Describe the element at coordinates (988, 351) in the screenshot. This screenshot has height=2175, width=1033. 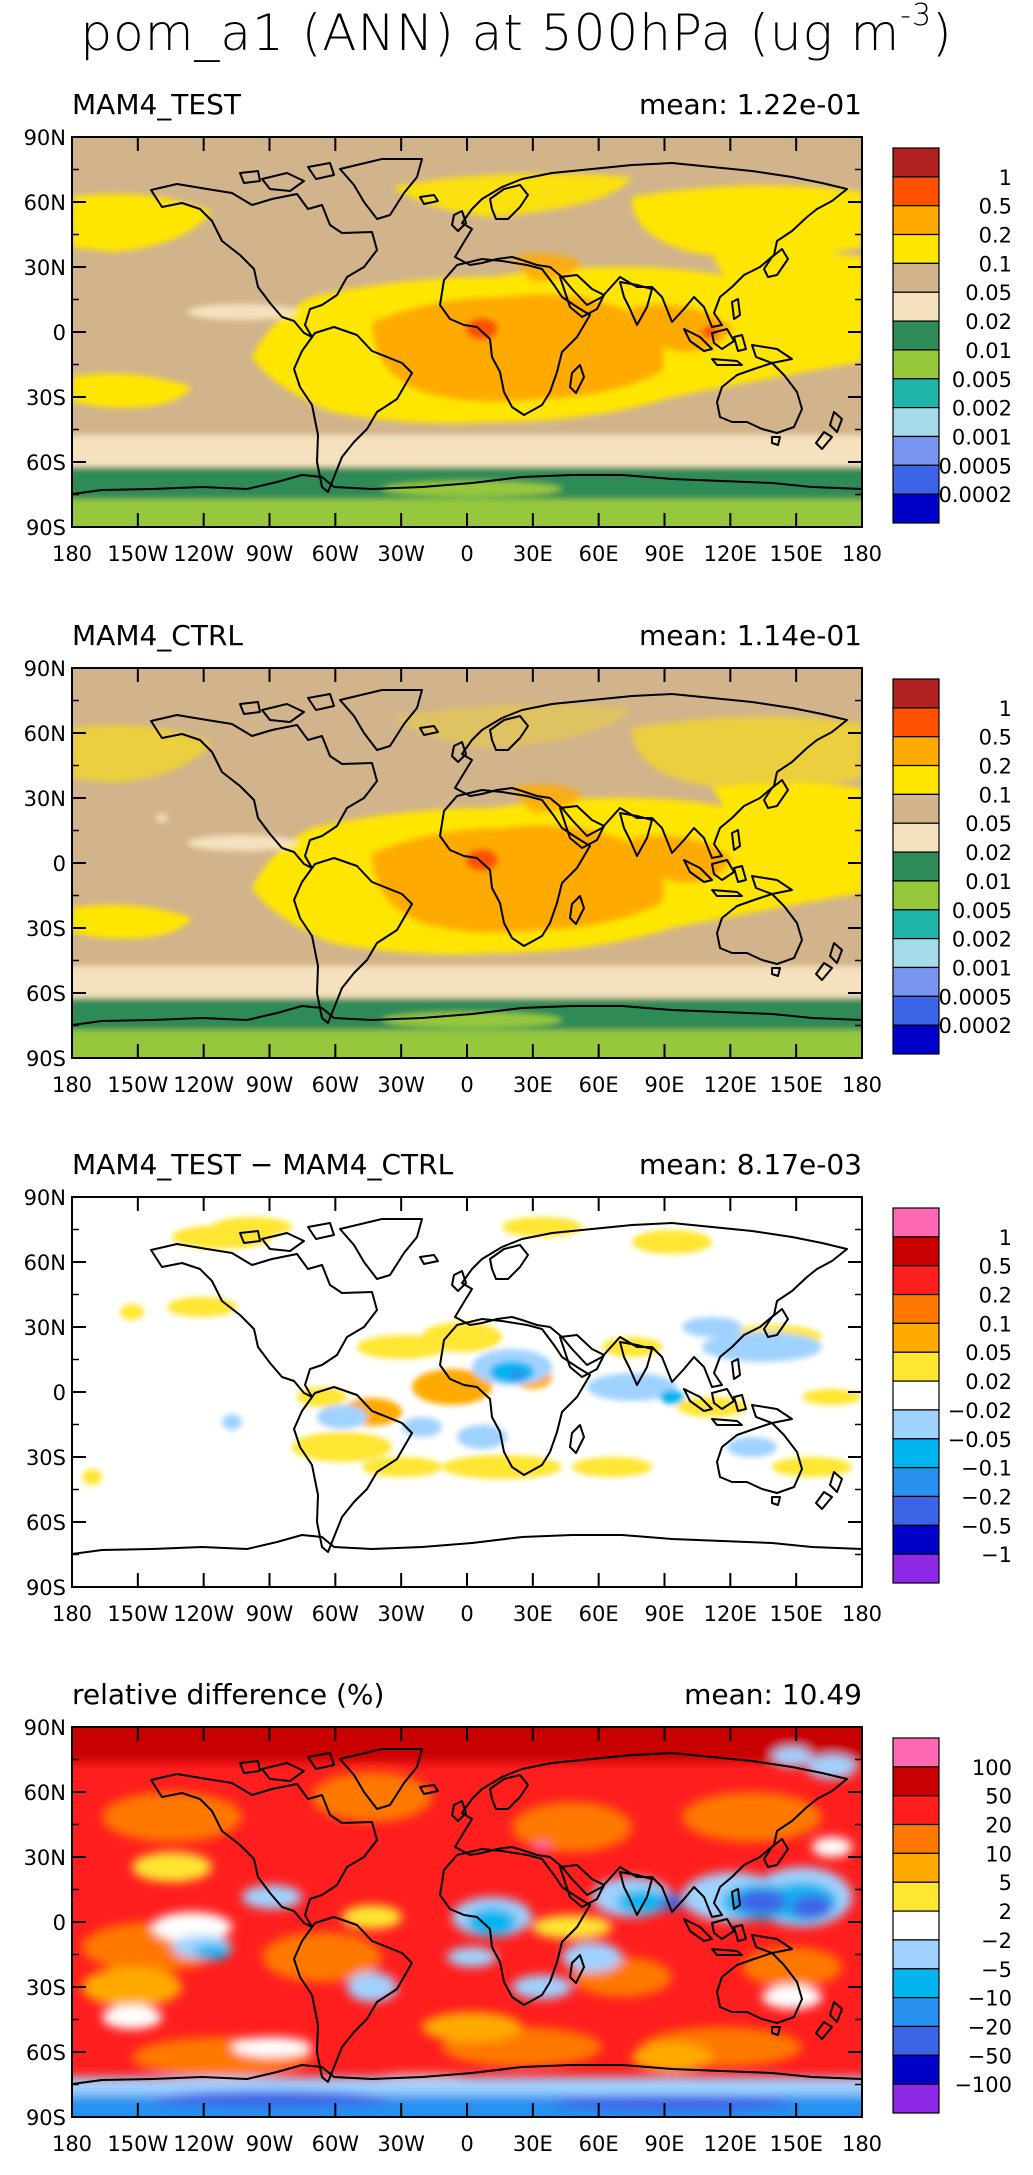
I see `colorbar-label: 0.01` at that location.